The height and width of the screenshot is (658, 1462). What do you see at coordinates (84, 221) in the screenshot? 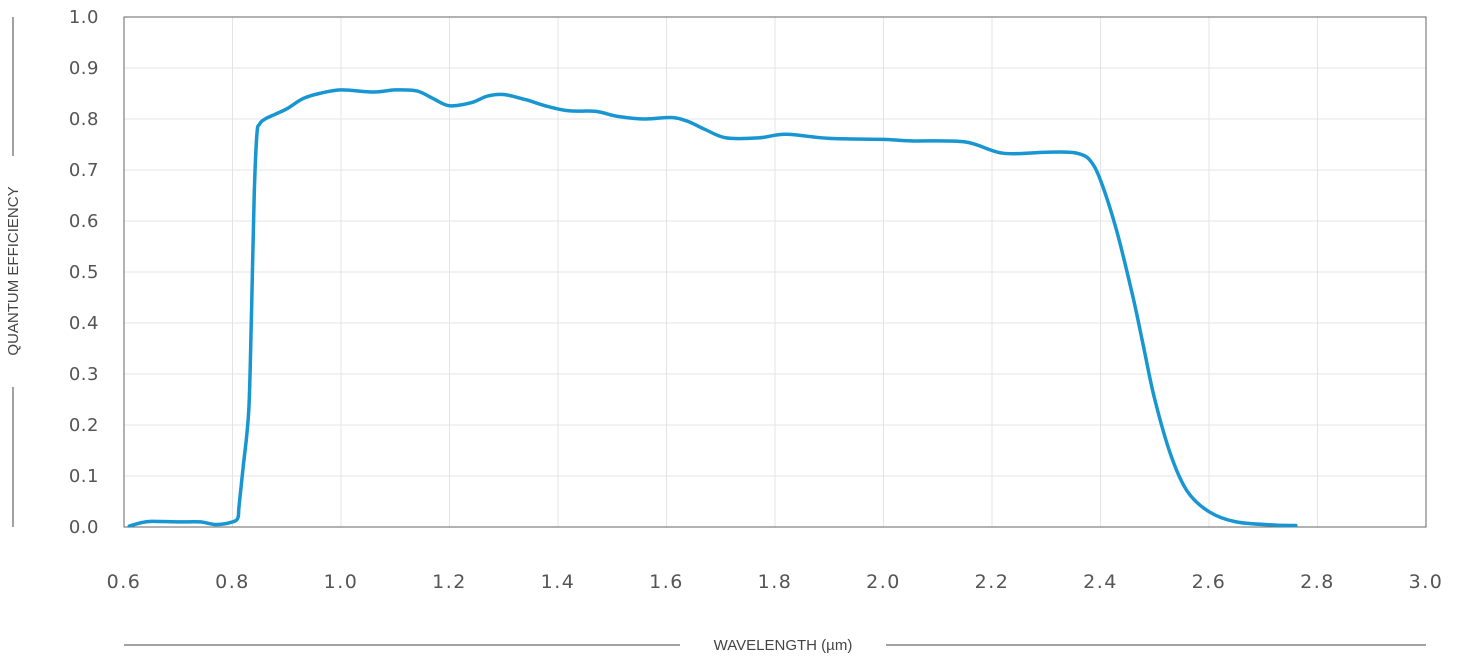
I see `y-tick-label: 0.6` at bounding box center [84, 221].